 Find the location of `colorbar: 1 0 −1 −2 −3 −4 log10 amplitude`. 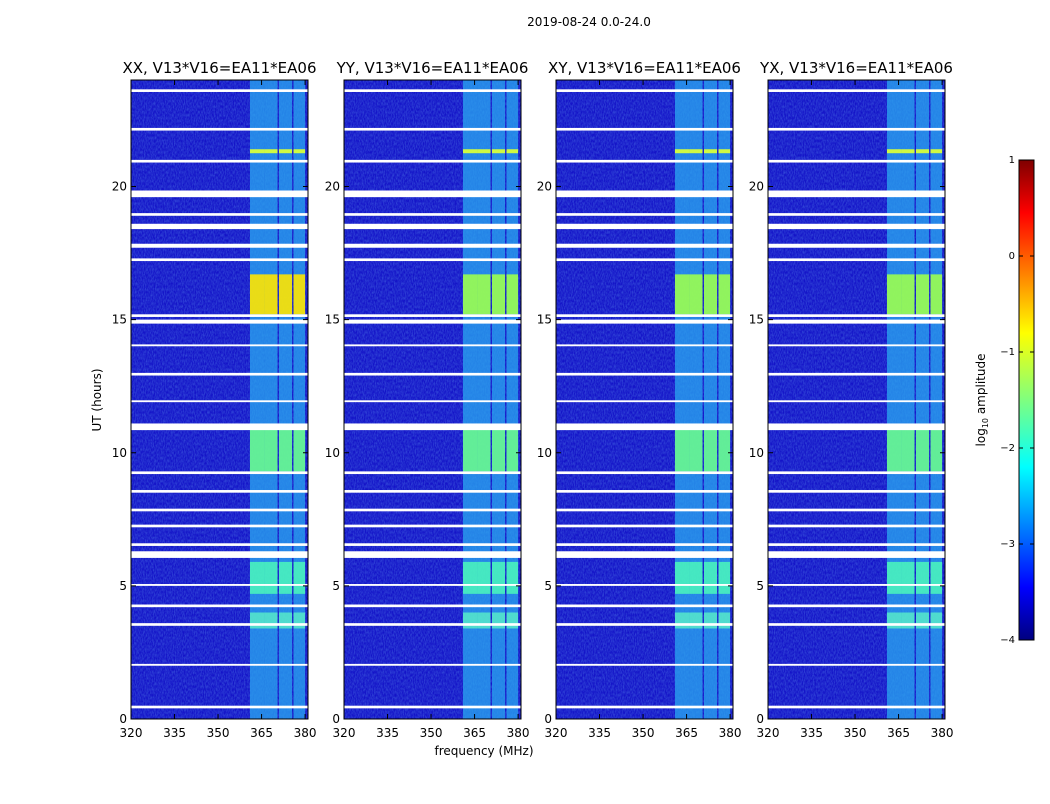

colorbar: 1 0 −1 −2 −3 −4 log10 amplitude is located at coordinates (1004, 400).